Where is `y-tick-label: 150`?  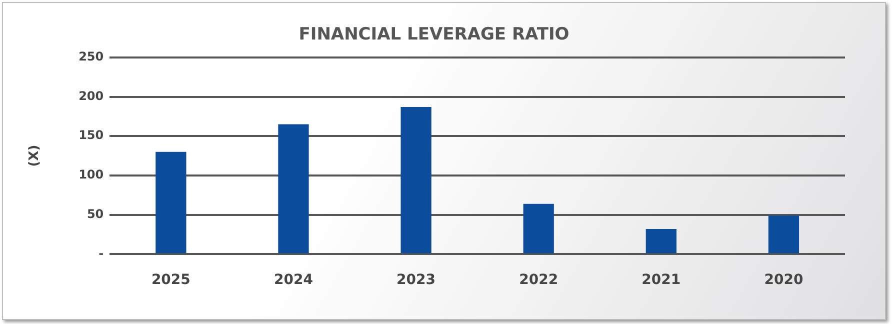
y-tick-label: 150 is located at coordinates (91, 135).